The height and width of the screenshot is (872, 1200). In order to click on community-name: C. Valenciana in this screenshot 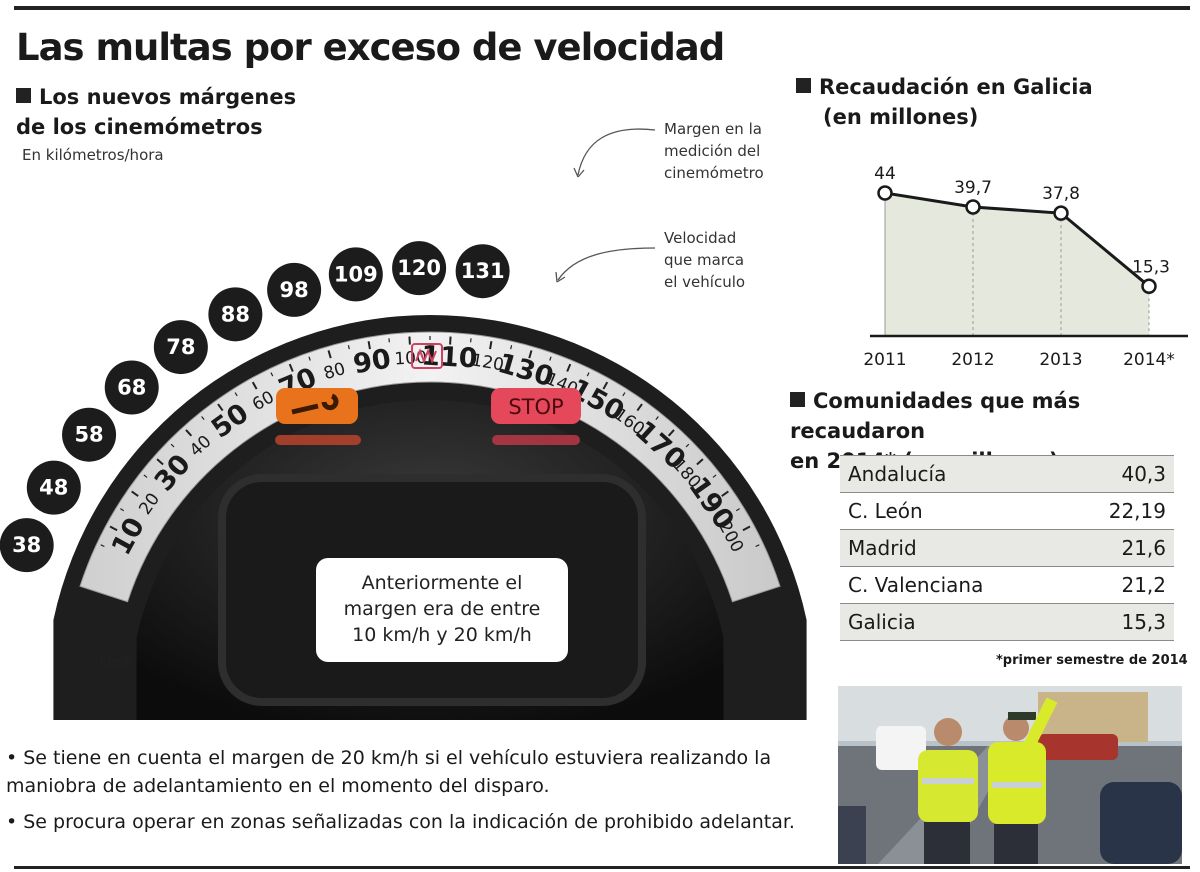, I will do `click(953, 585)`.